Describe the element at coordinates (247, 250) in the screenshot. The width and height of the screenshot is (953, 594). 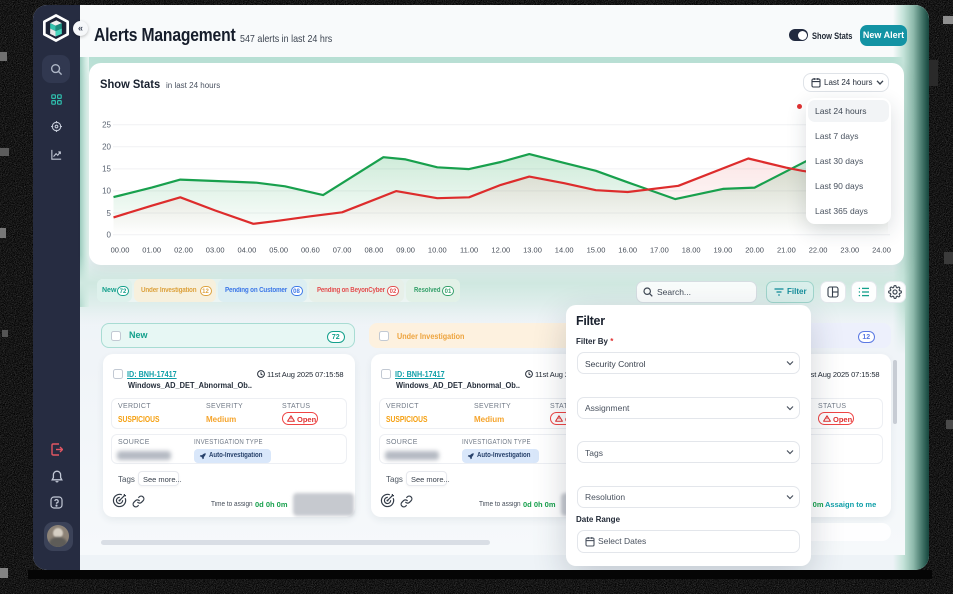
I see `svg-text: 04.00` at that location.